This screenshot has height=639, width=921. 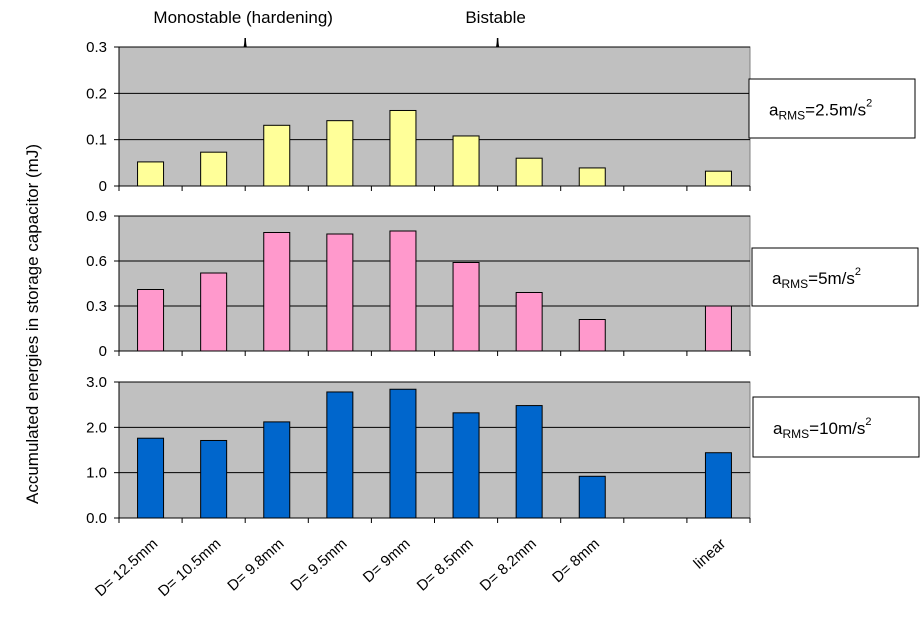 I want to click on y-tick-label: 2.0, so click(x=96, y=427).